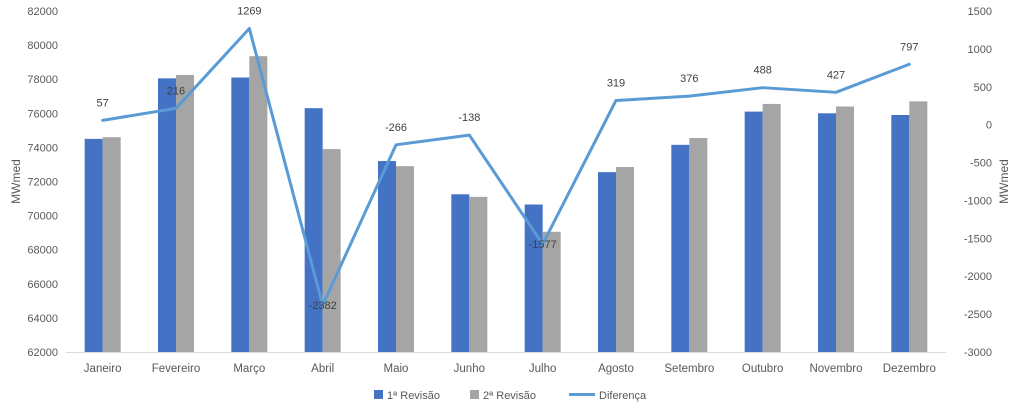 Image resolution: width=1024 pixels, height=415 pixels. What do you see at coordinates (42, 114) in the screenshot?
I see `y-tick-label: 76000` at bounding box center [42, 114].